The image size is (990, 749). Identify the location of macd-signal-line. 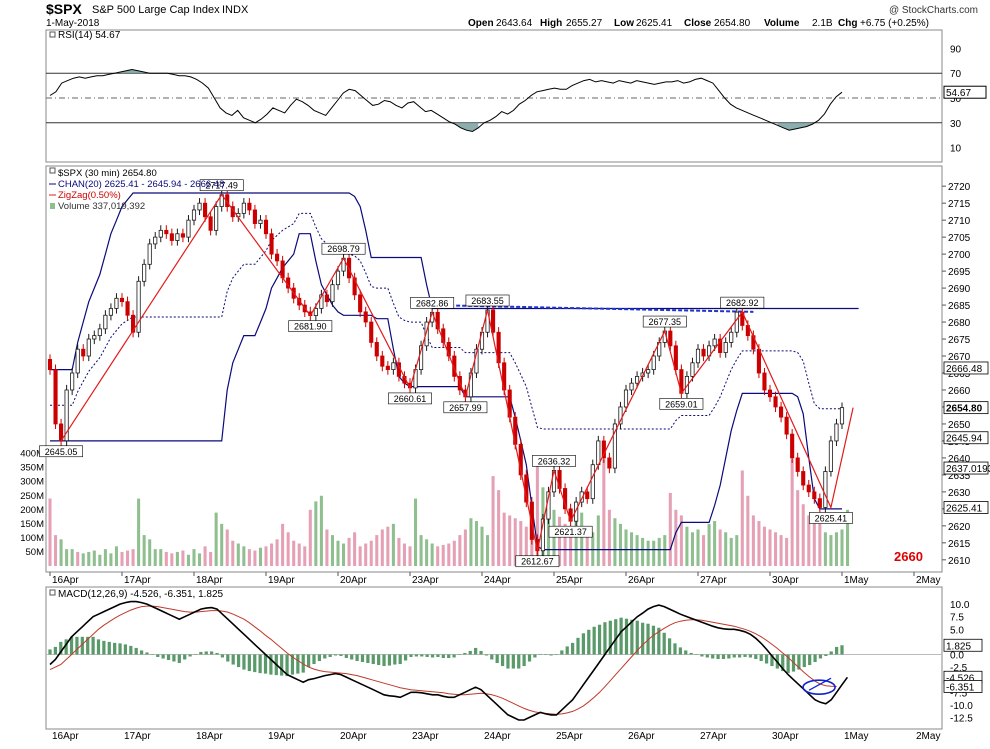
(443, 660).